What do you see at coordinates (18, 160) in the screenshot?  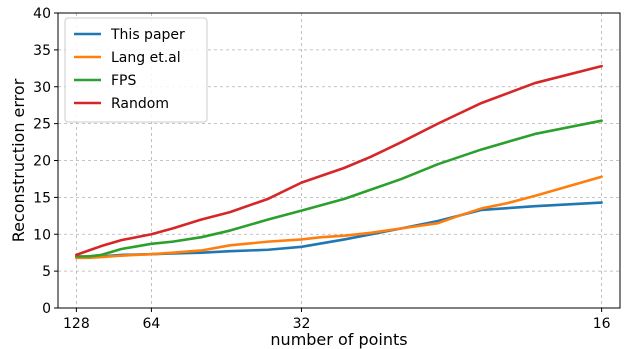 I see `y-axis-title: Reconstruction error` at bounding box center [18, 160].